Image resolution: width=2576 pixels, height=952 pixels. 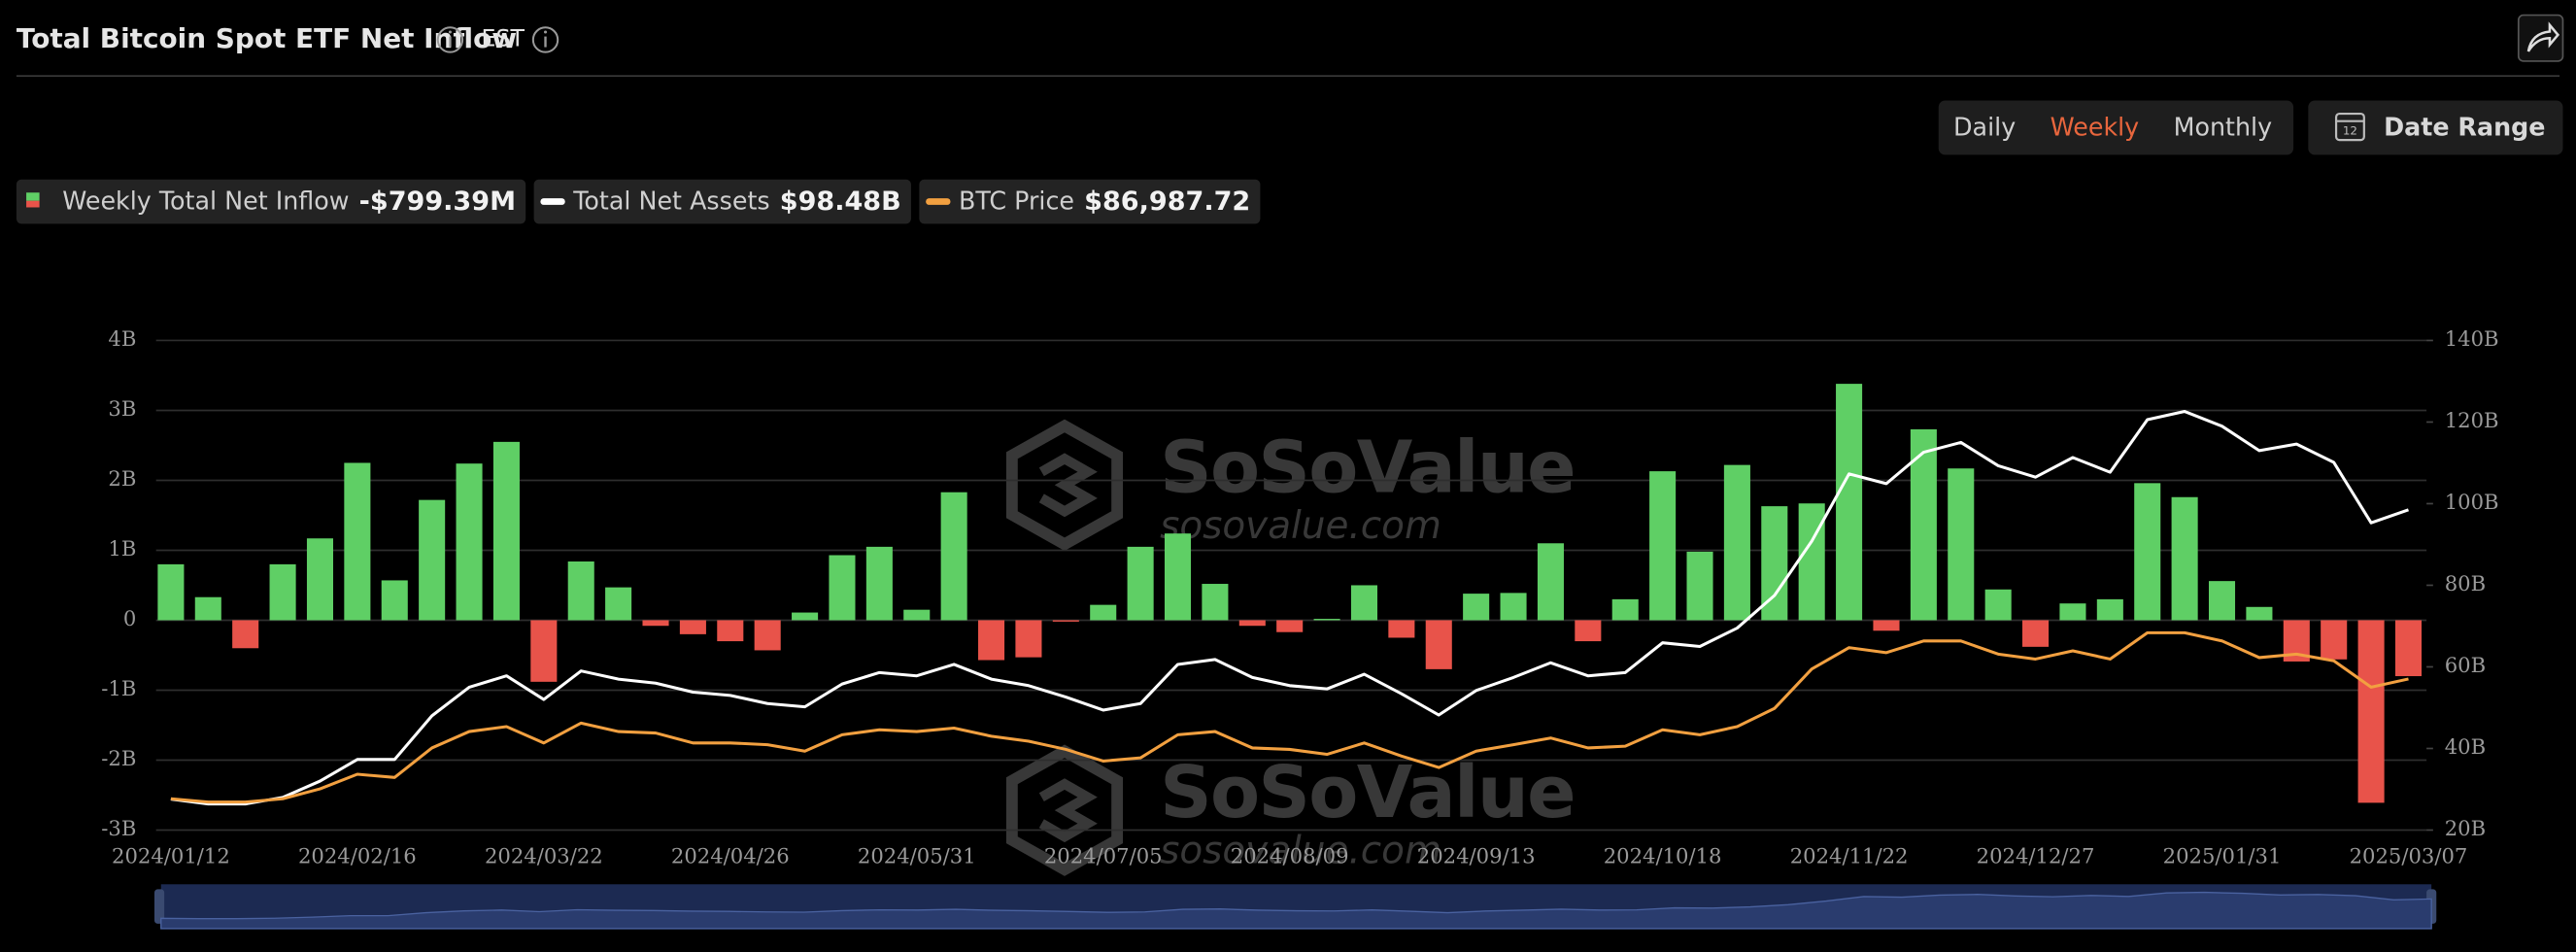 What do you see at coordinates (917, 856) in the screenshot?
I see `x-tick-label: 2024/05/31` at bounding box center [917, 856].